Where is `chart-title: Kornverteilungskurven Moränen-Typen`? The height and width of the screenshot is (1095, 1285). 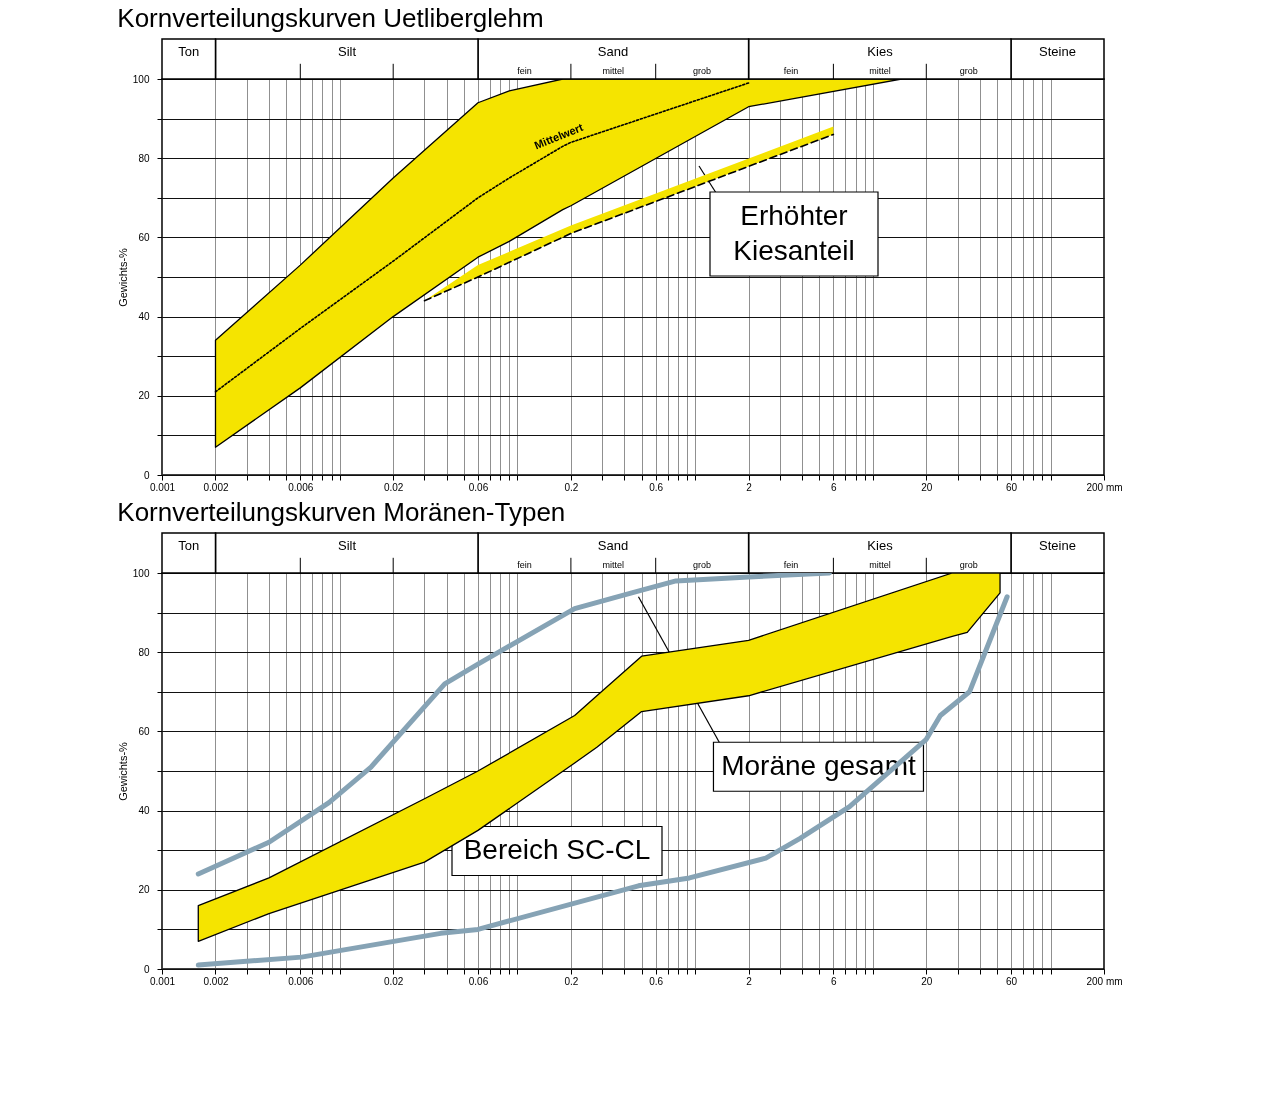 chart-title: Kornverteilungskurven Moränen-Typen is located at coordinates (341, 512).